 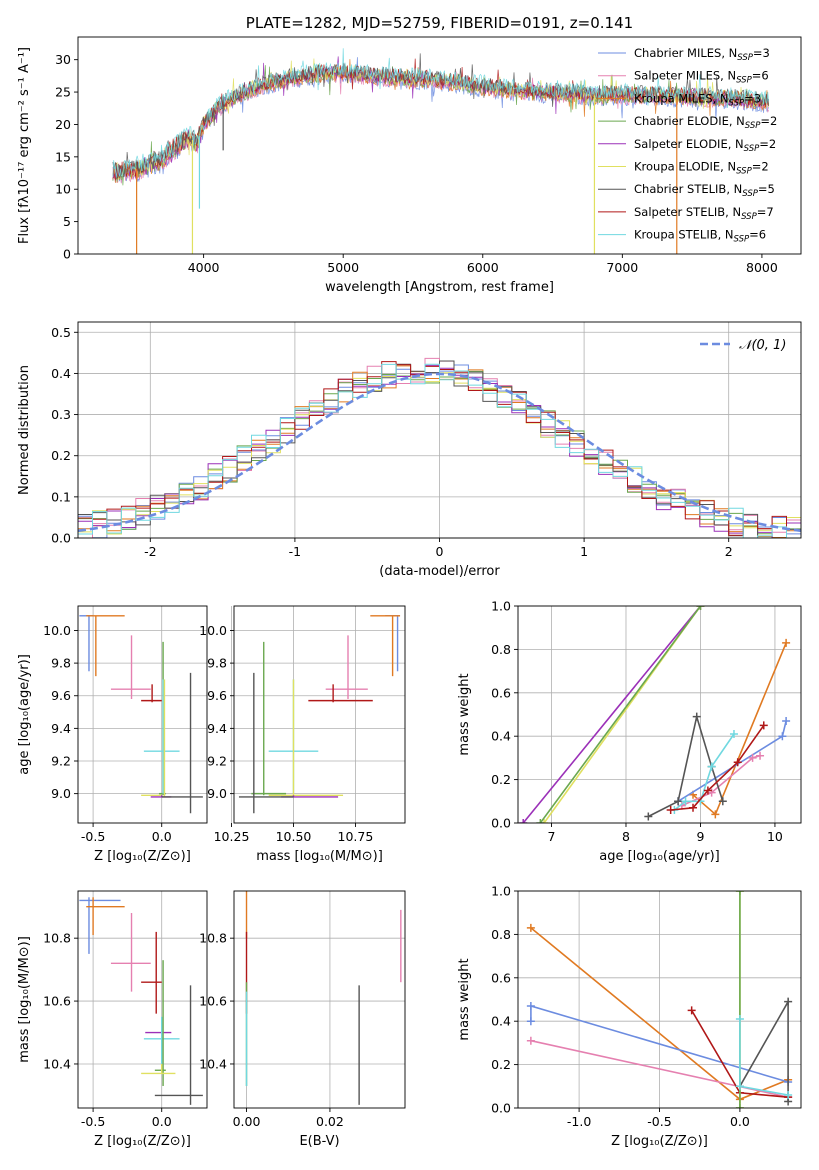 I want to click on spectrum-line-kroupa-stelib, so click(x=440, y=113).